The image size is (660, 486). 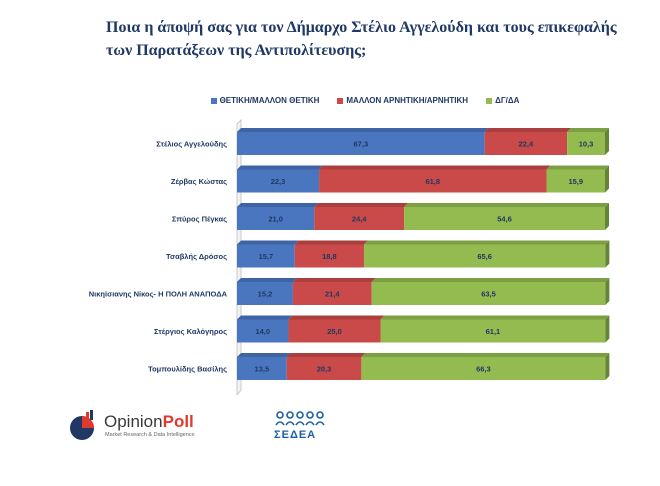 I want to click on data-label: 13,5, so click(x=262, y=369).